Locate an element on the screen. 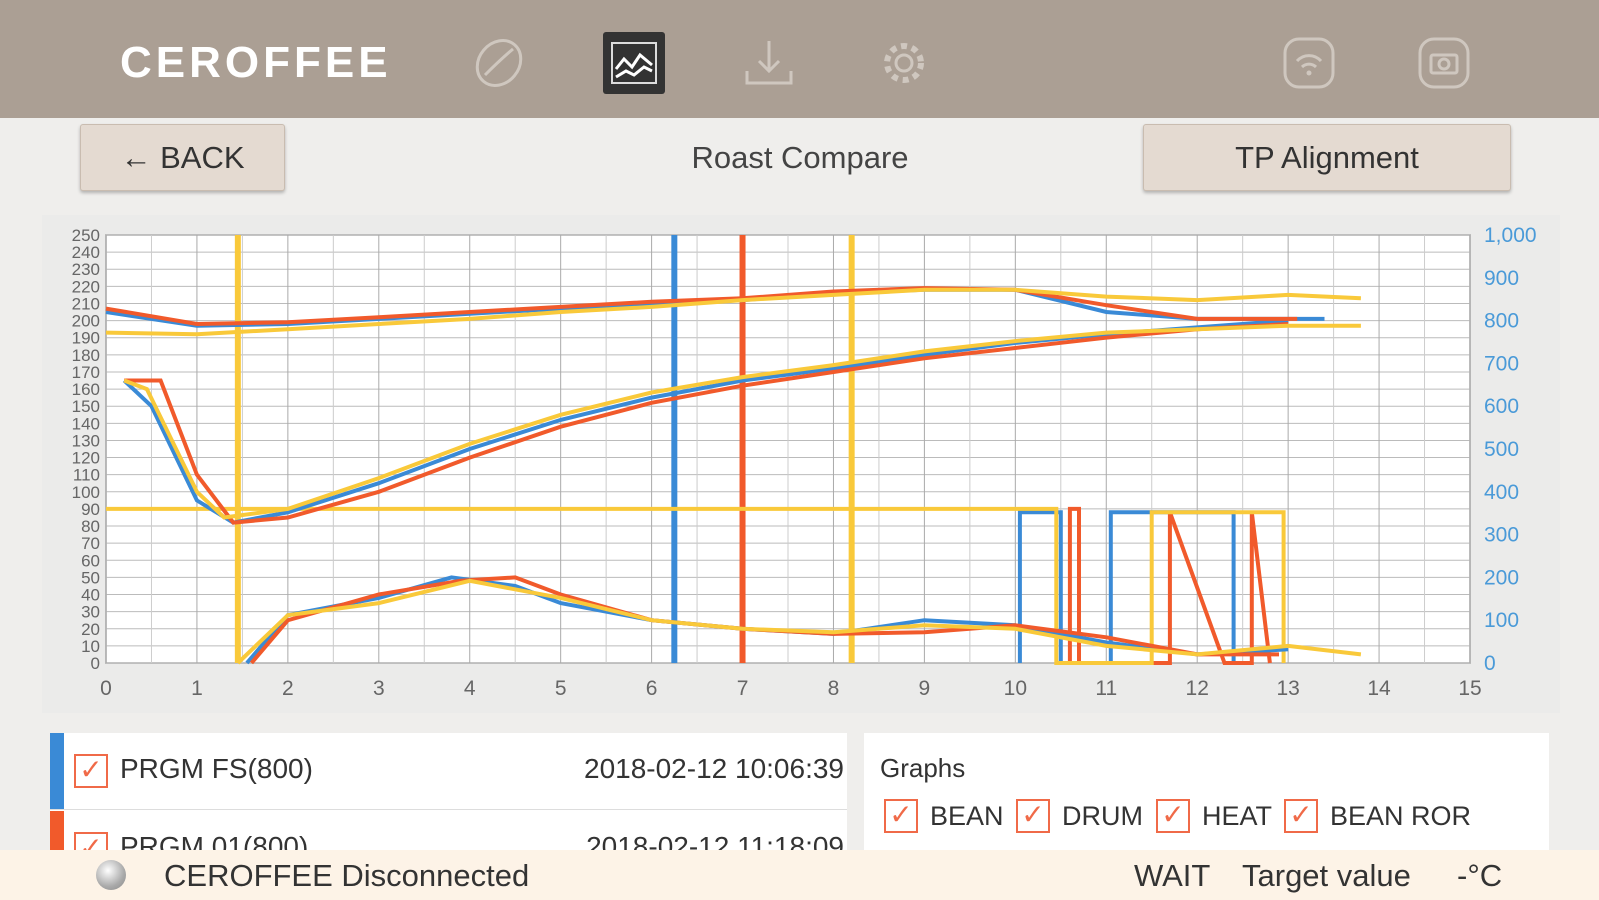 This screenshot has height=900, width=1599. y-left-tick-label: 200 is located at coordinates (86, 321).